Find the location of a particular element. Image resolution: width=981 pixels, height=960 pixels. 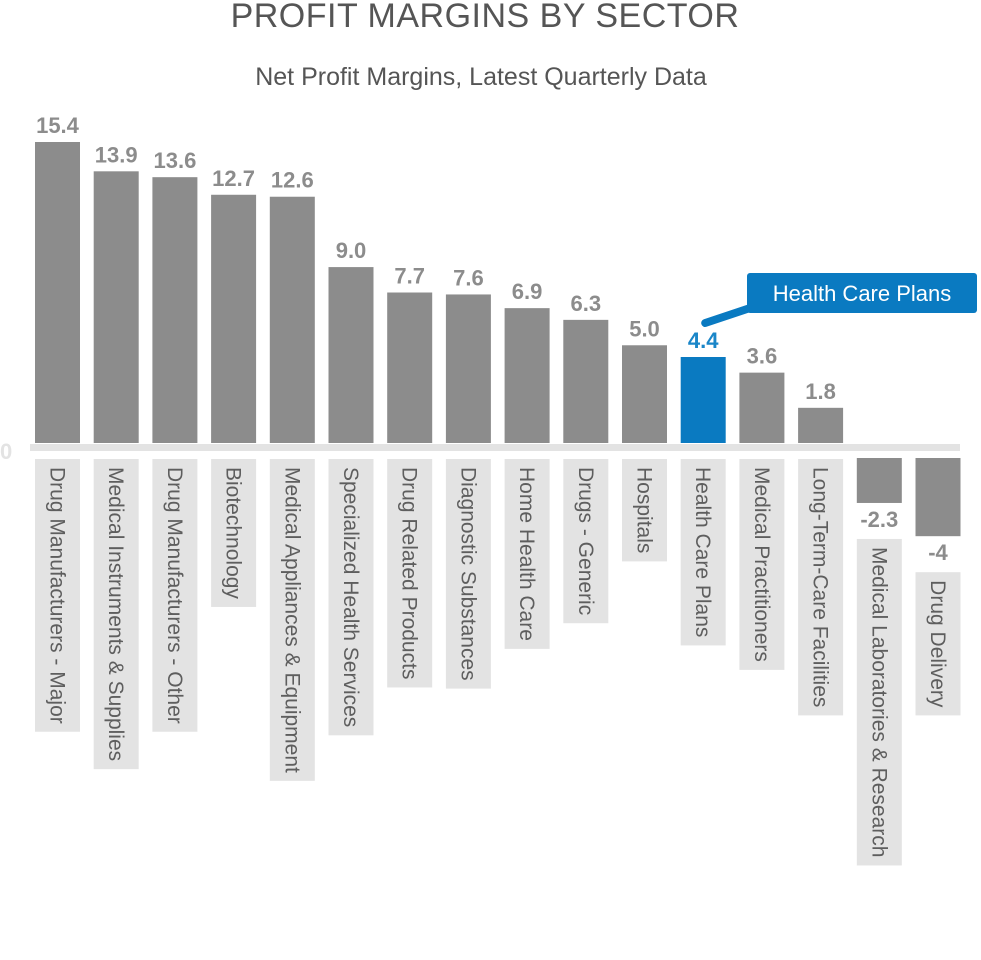

category-label-biotechnology: Biotechnology is located at coordinates (233, 533).